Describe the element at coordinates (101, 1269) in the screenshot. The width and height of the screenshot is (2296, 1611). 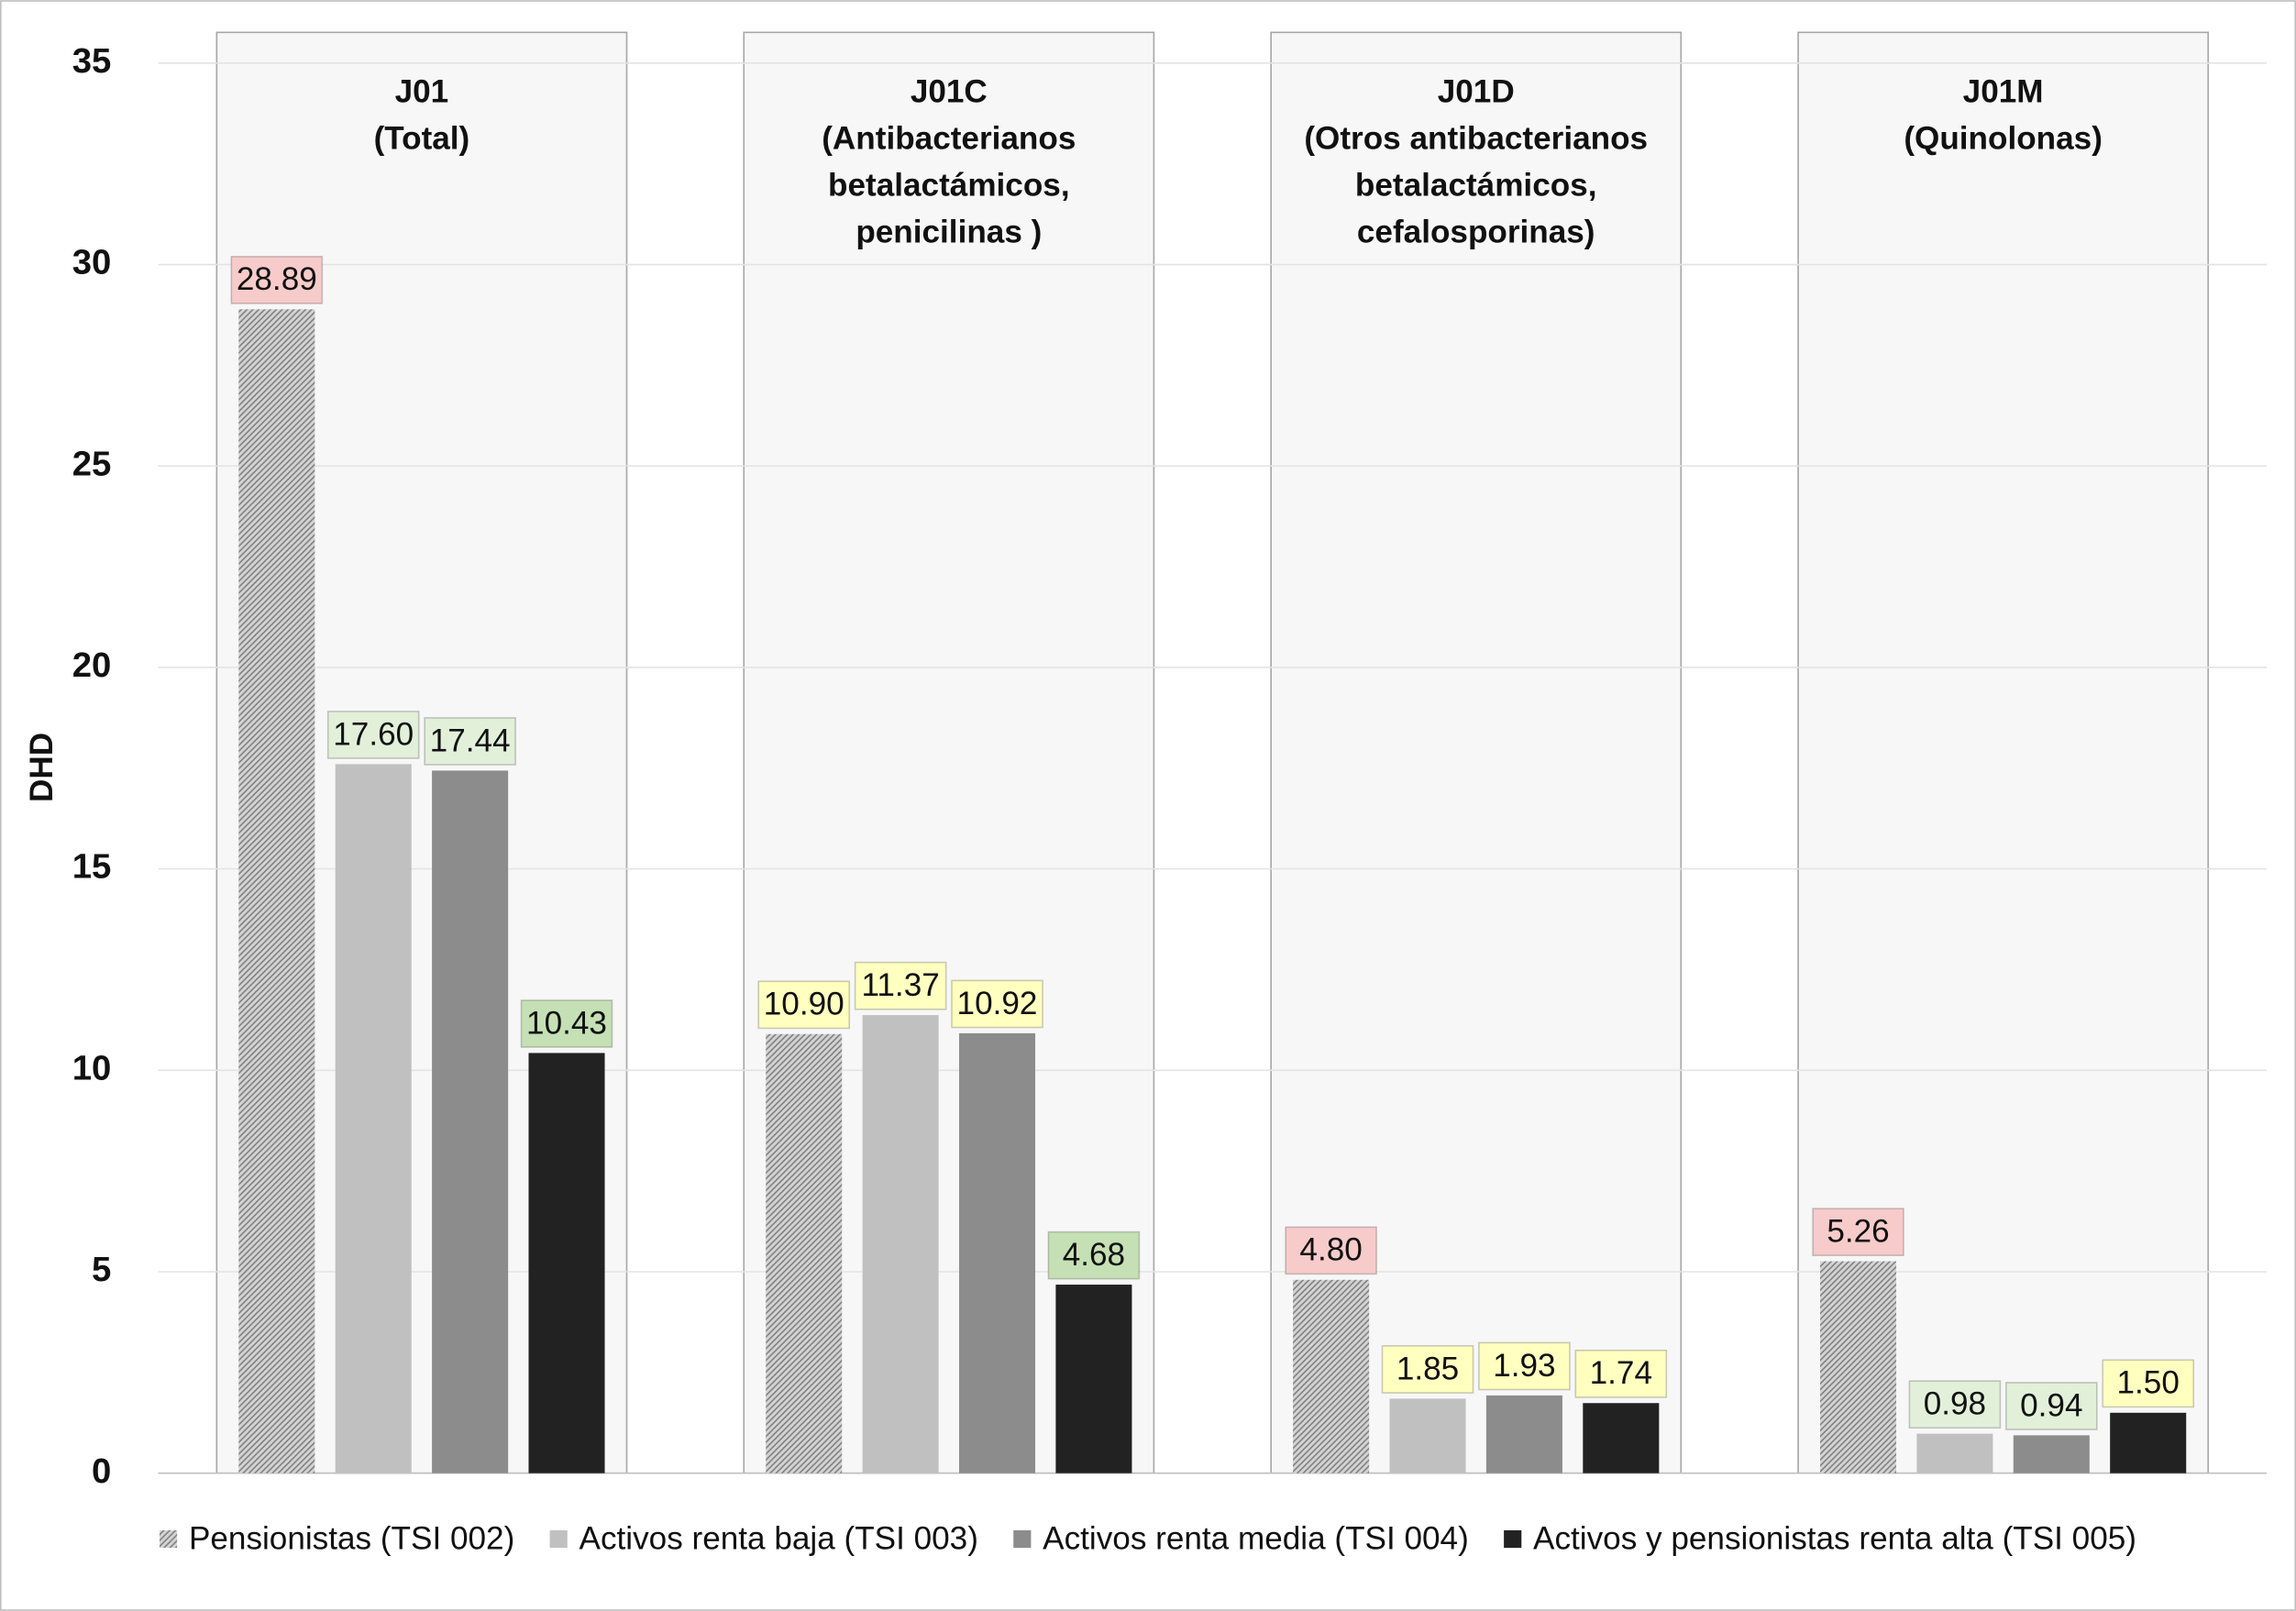
I see `y-tick-label: 5` at that location.